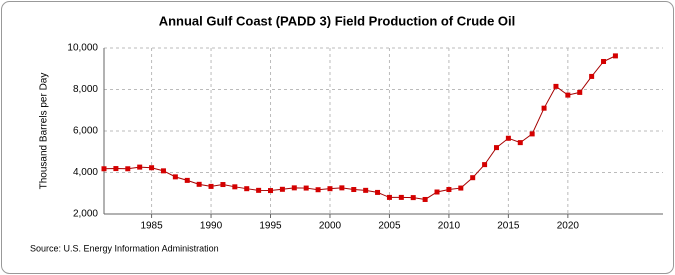  I want to click on y-tick-label: 6,000, so click(85, 131).